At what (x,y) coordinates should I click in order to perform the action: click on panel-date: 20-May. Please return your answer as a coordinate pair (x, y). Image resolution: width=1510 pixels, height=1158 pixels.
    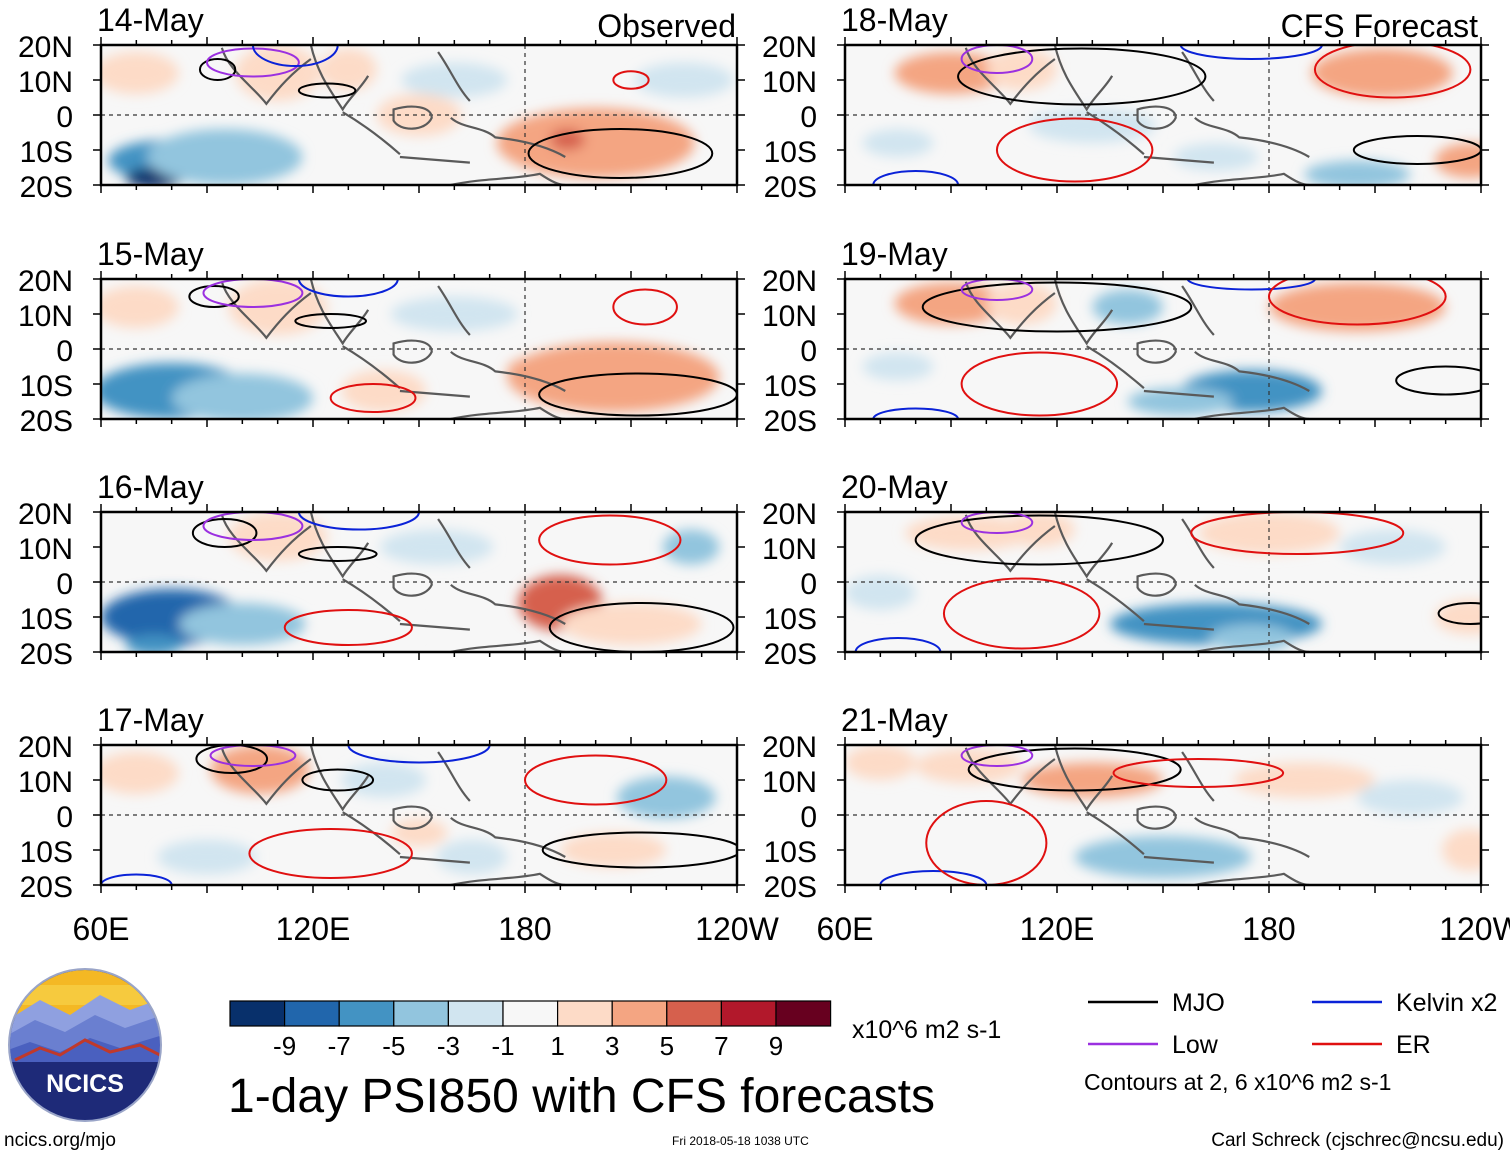
    Looking at the image, I should click on (894, 487).